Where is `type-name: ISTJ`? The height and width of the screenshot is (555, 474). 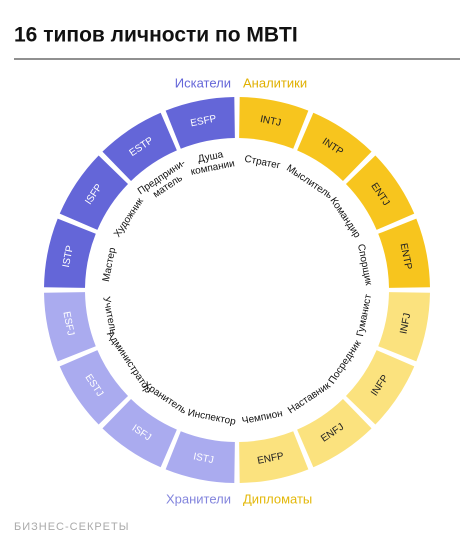
type-name: ISTJ is located at coordinates (203, 458).